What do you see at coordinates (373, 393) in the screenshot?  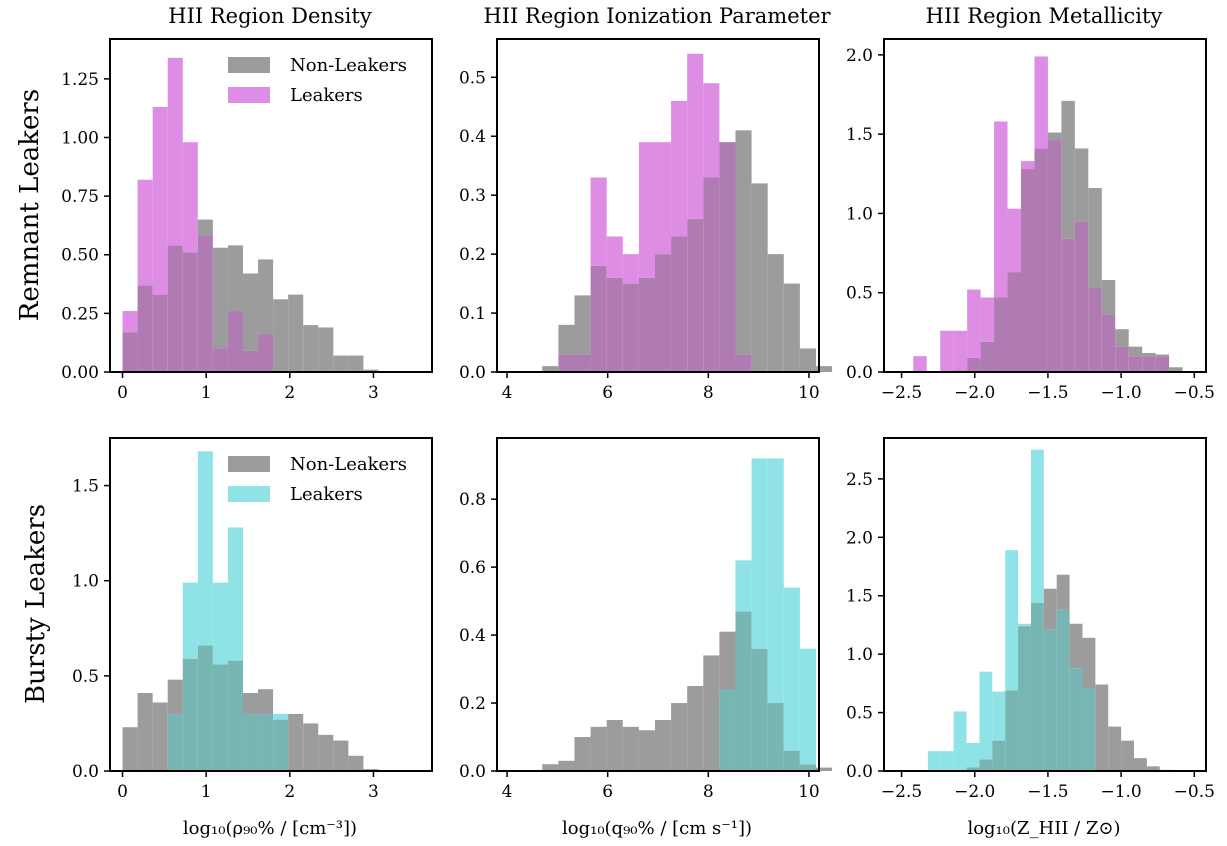 I see `x-tick-label: 3` at bounding box center [373, 393].